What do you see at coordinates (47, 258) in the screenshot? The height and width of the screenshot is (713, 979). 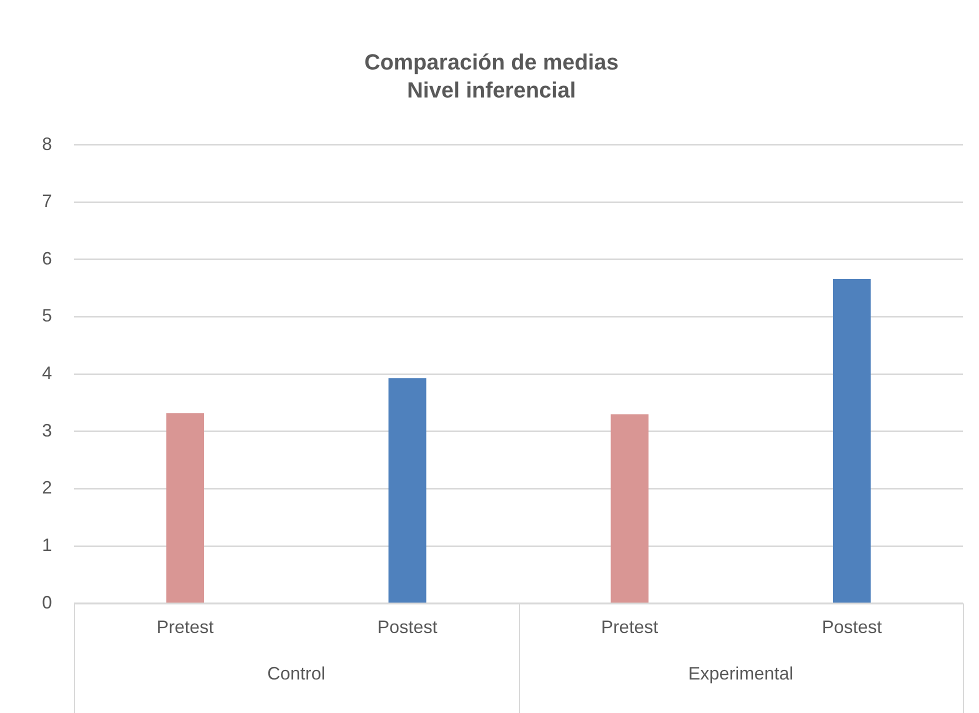 I see `y-tick-label: 6` at bounding box center [47, 258].